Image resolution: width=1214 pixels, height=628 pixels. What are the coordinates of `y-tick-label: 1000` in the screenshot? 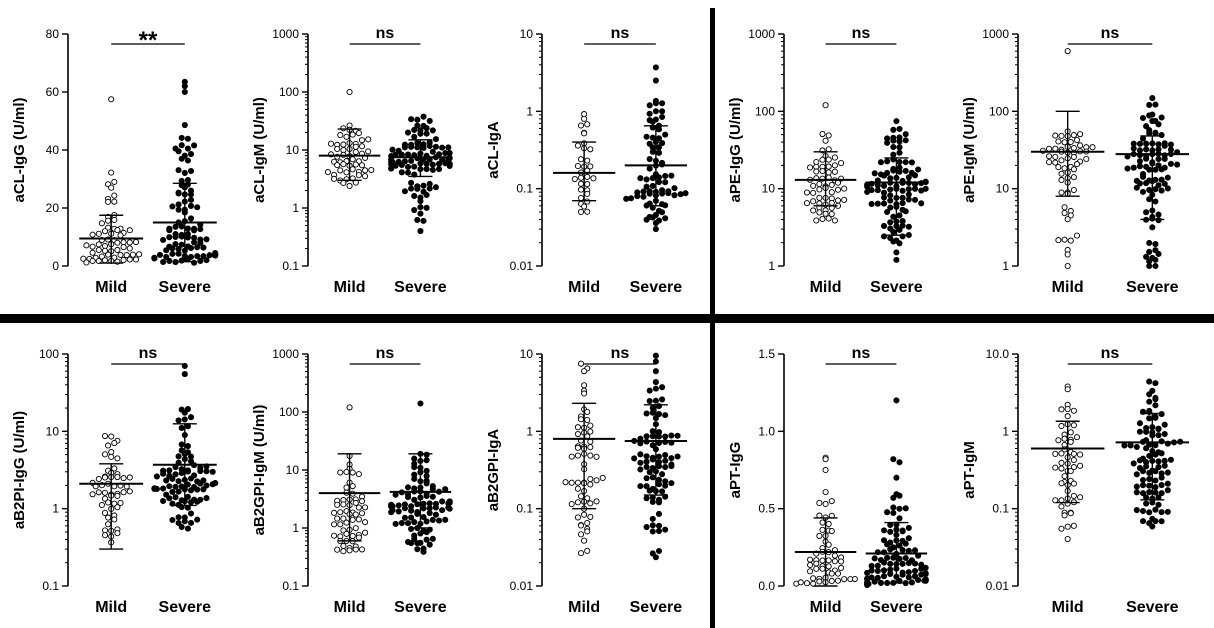 It's located at (761, 34).